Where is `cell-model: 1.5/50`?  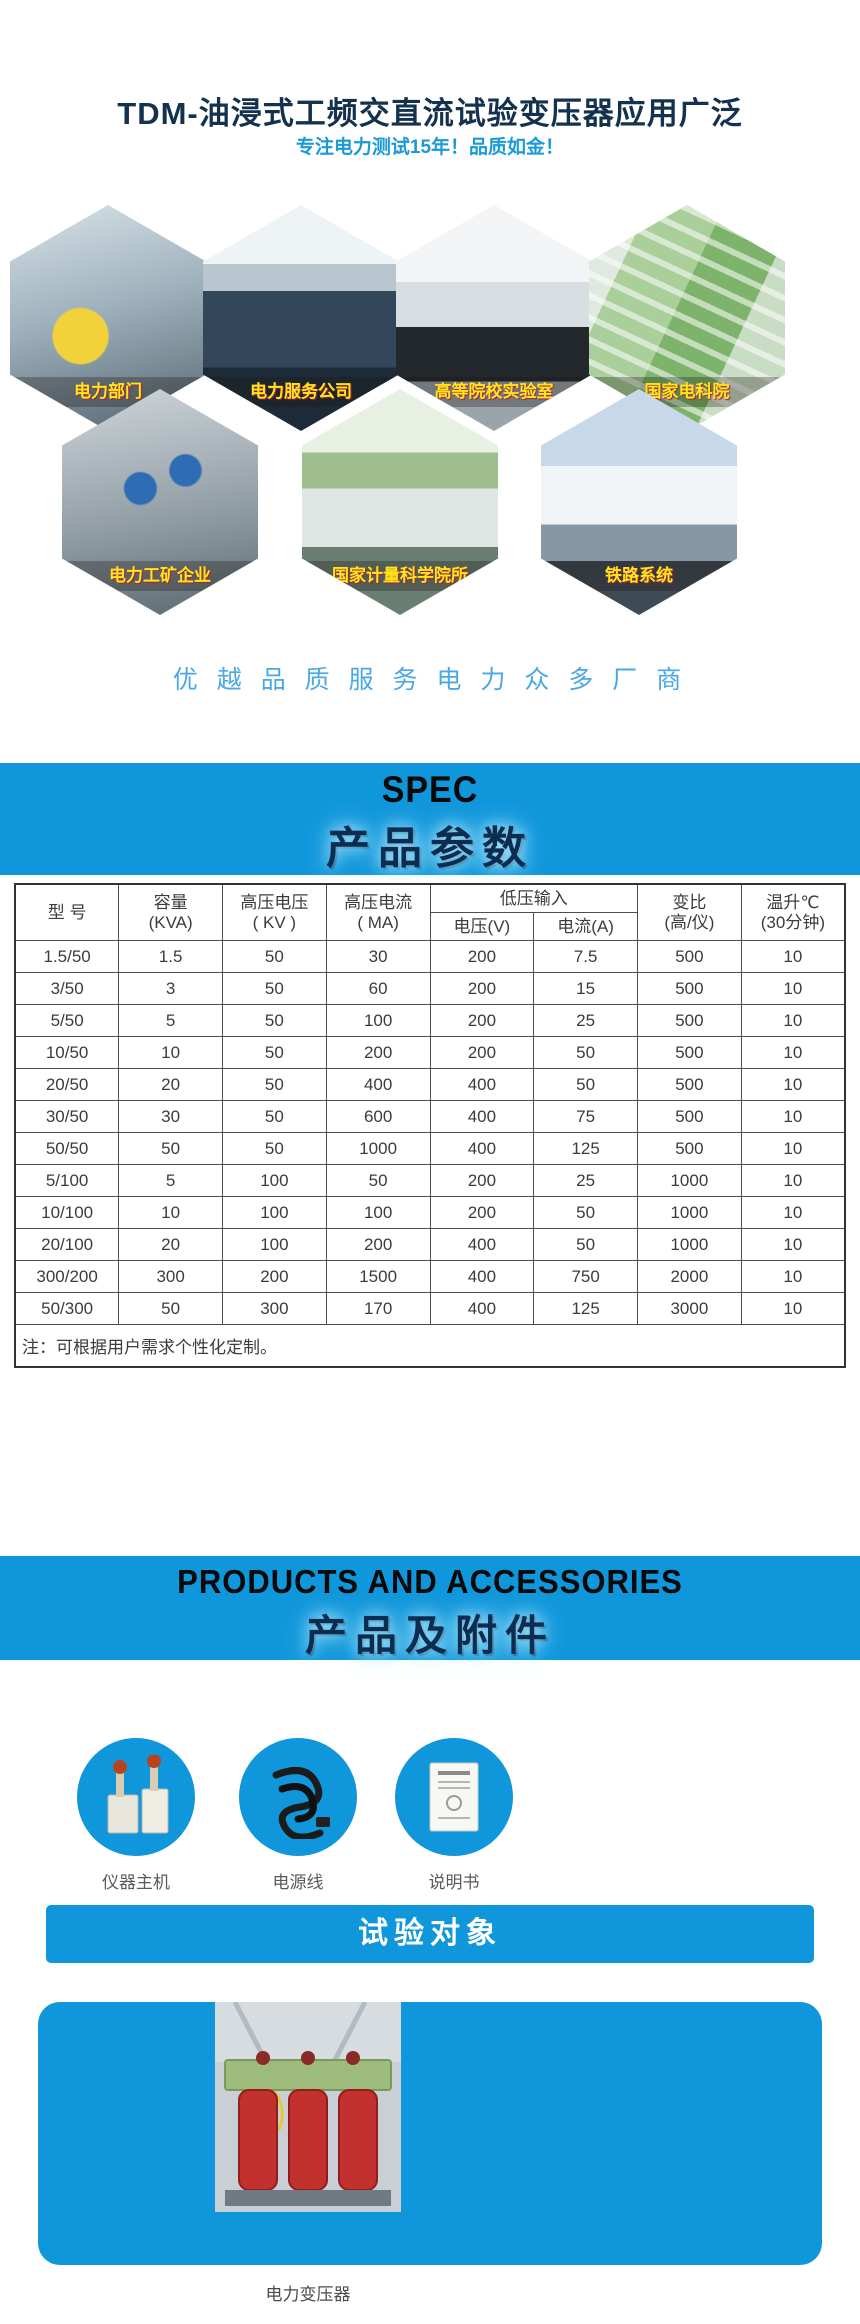
cell-model: 1.5/50 is located at coordinates (67, 956).